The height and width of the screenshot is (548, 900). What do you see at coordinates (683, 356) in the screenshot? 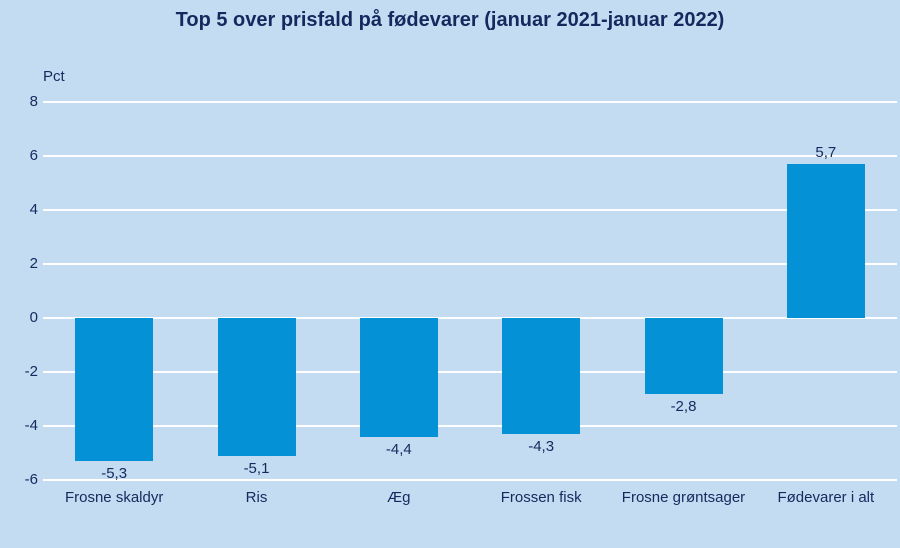
I see `bar-Frosne grøntsager` at bounding box center [683, 356].